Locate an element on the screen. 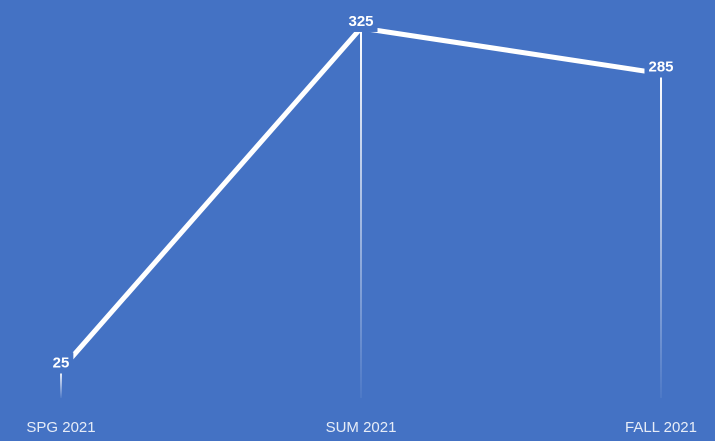 This screenshot has height=441, width=715. x-tick-label: SPG 2021 is located at coordinates (60, 427).